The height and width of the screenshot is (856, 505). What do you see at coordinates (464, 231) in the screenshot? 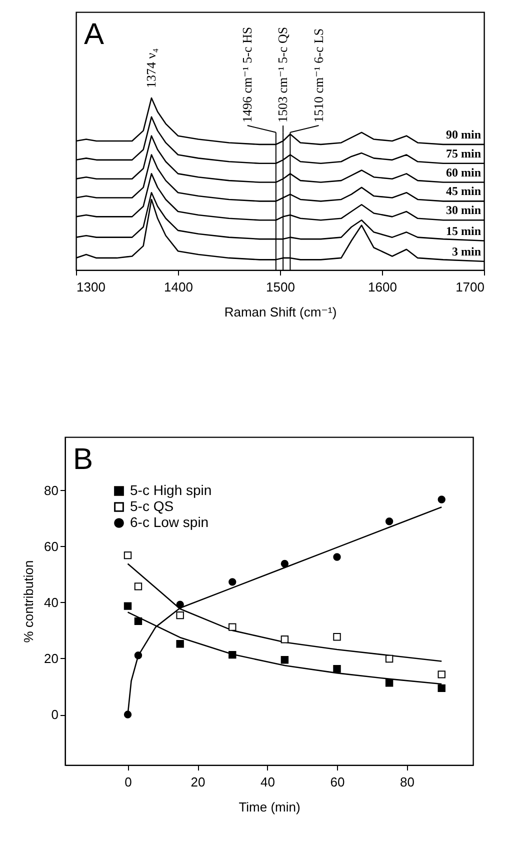
I see `series-label: 15 min` at bounding box center [464, 231].